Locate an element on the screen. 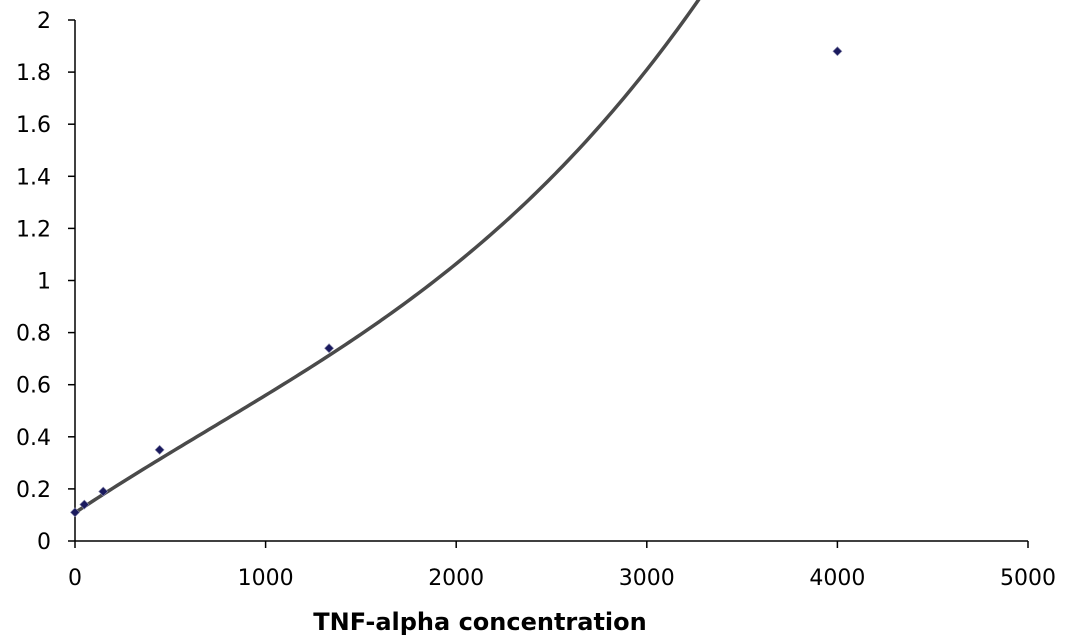 Image resolution: width=1071 pixels, height=644 pixels. y-tick-label: 0.8 is located at coordinates (33, 334).